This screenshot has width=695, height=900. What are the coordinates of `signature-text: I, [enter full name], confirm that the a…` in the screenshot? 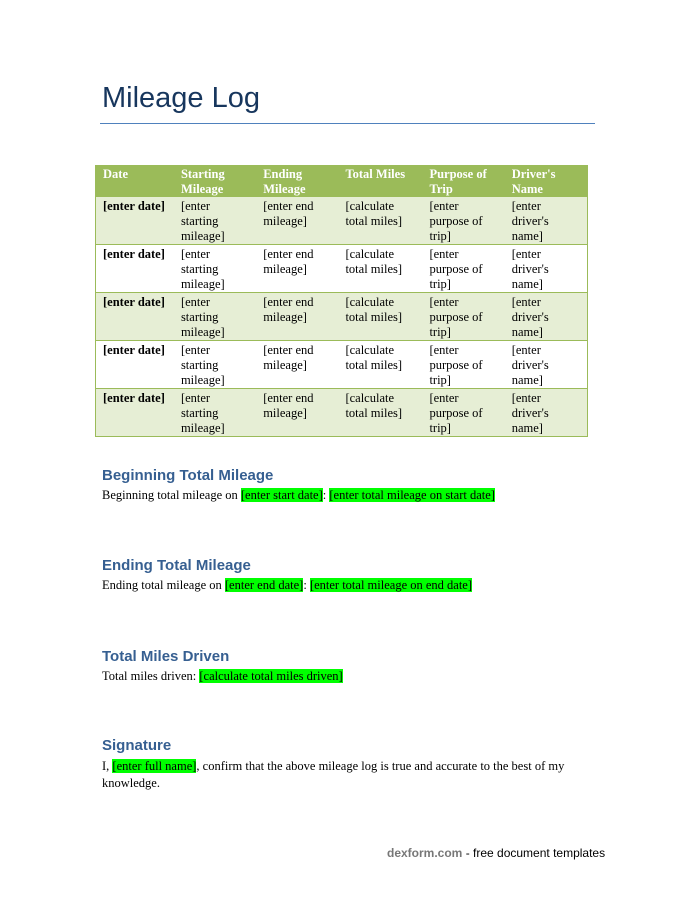 It's located at (349, 775).